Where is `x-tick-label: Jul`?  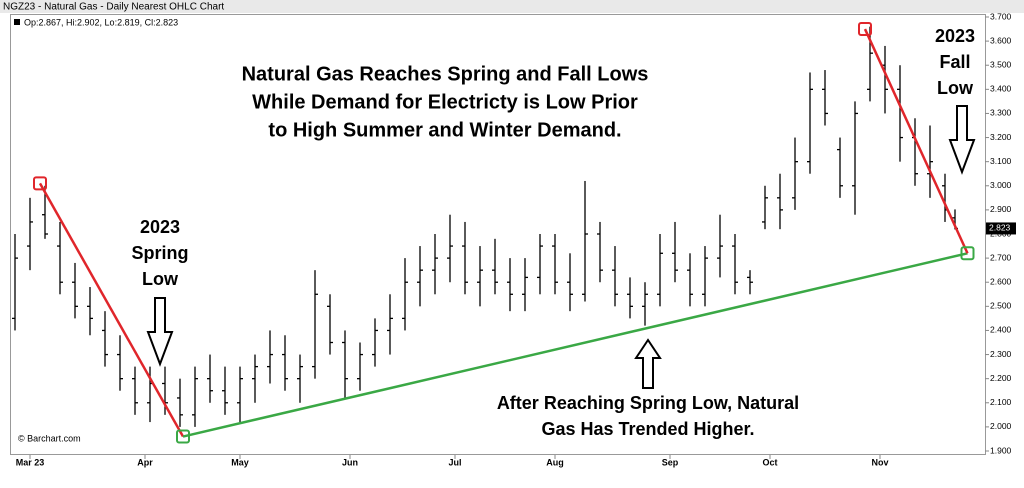
x-tick-label: Jul is located at coordinates (454, 462).